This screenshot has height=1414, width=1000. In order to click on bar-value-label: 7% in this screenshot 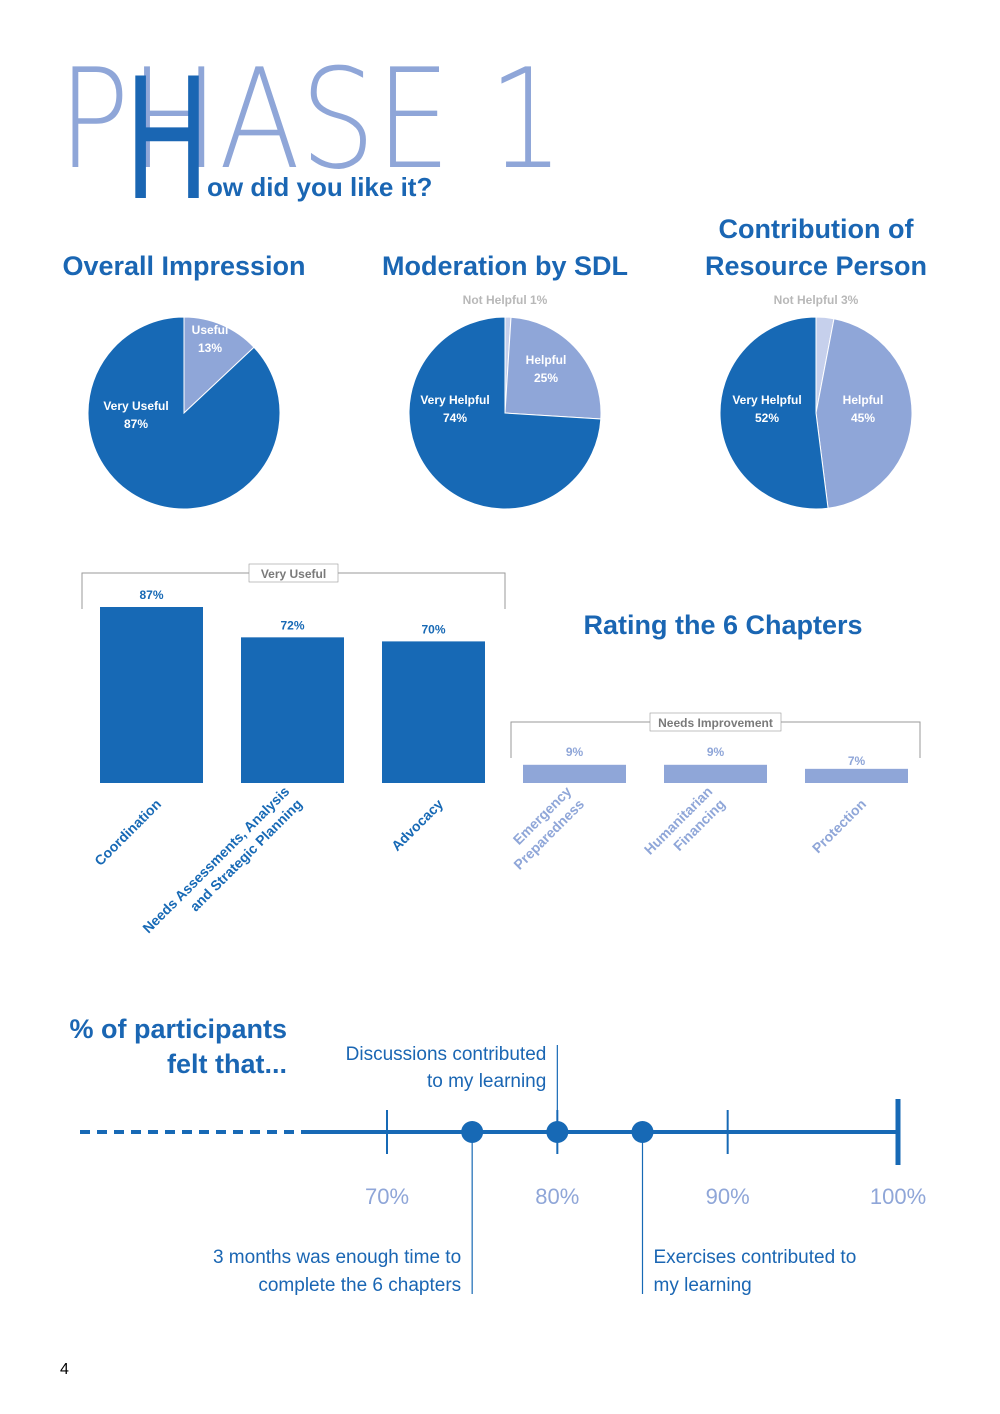, I will do `click(857, 761)`.